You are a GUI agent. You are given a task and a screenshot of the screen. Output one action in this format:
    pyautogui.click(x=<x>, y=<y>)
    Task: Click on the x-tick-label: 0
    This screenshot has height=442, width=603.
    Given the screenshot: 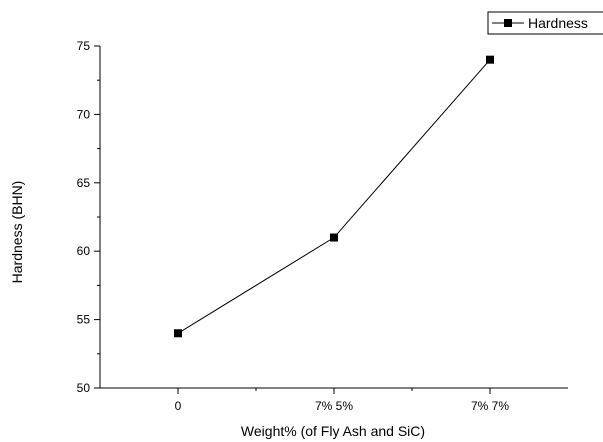 What is the action you would take?
    pyautogui.click(x=178, y=406)
    